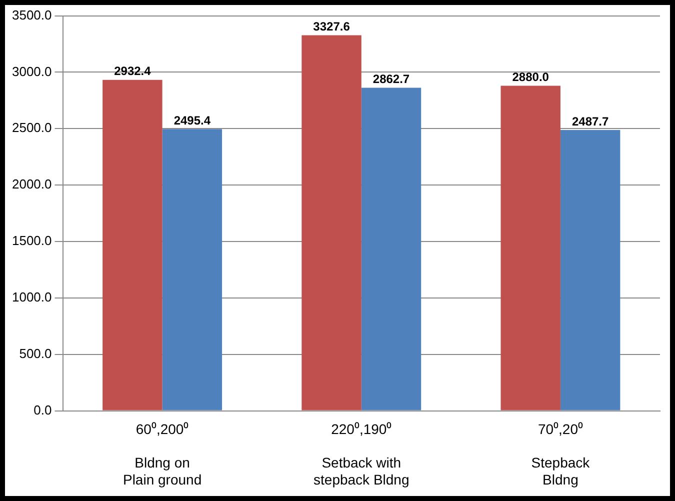 Image resolution: width=675 pixels, height=501 pixels. Describe the element at coordinates (35, 353) in the screenshot. I see `y-tick-label: 500.0` at that location.